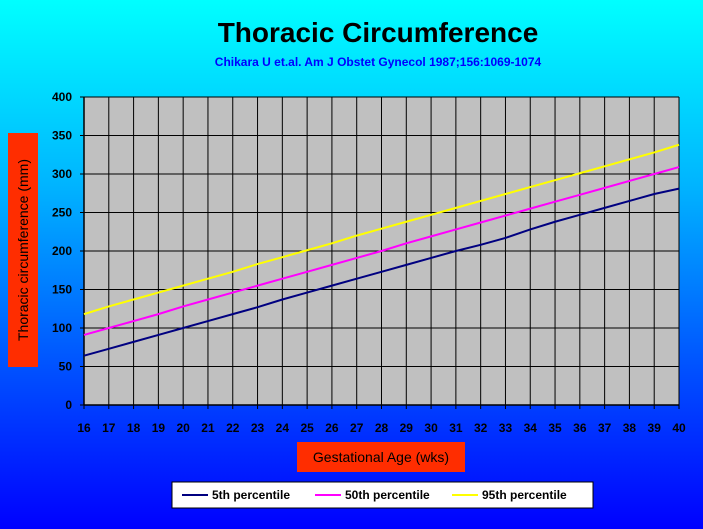  Describe the element at coordinates (655, 428) in the screenshot. I see `x-tick-label: 39` at that location.